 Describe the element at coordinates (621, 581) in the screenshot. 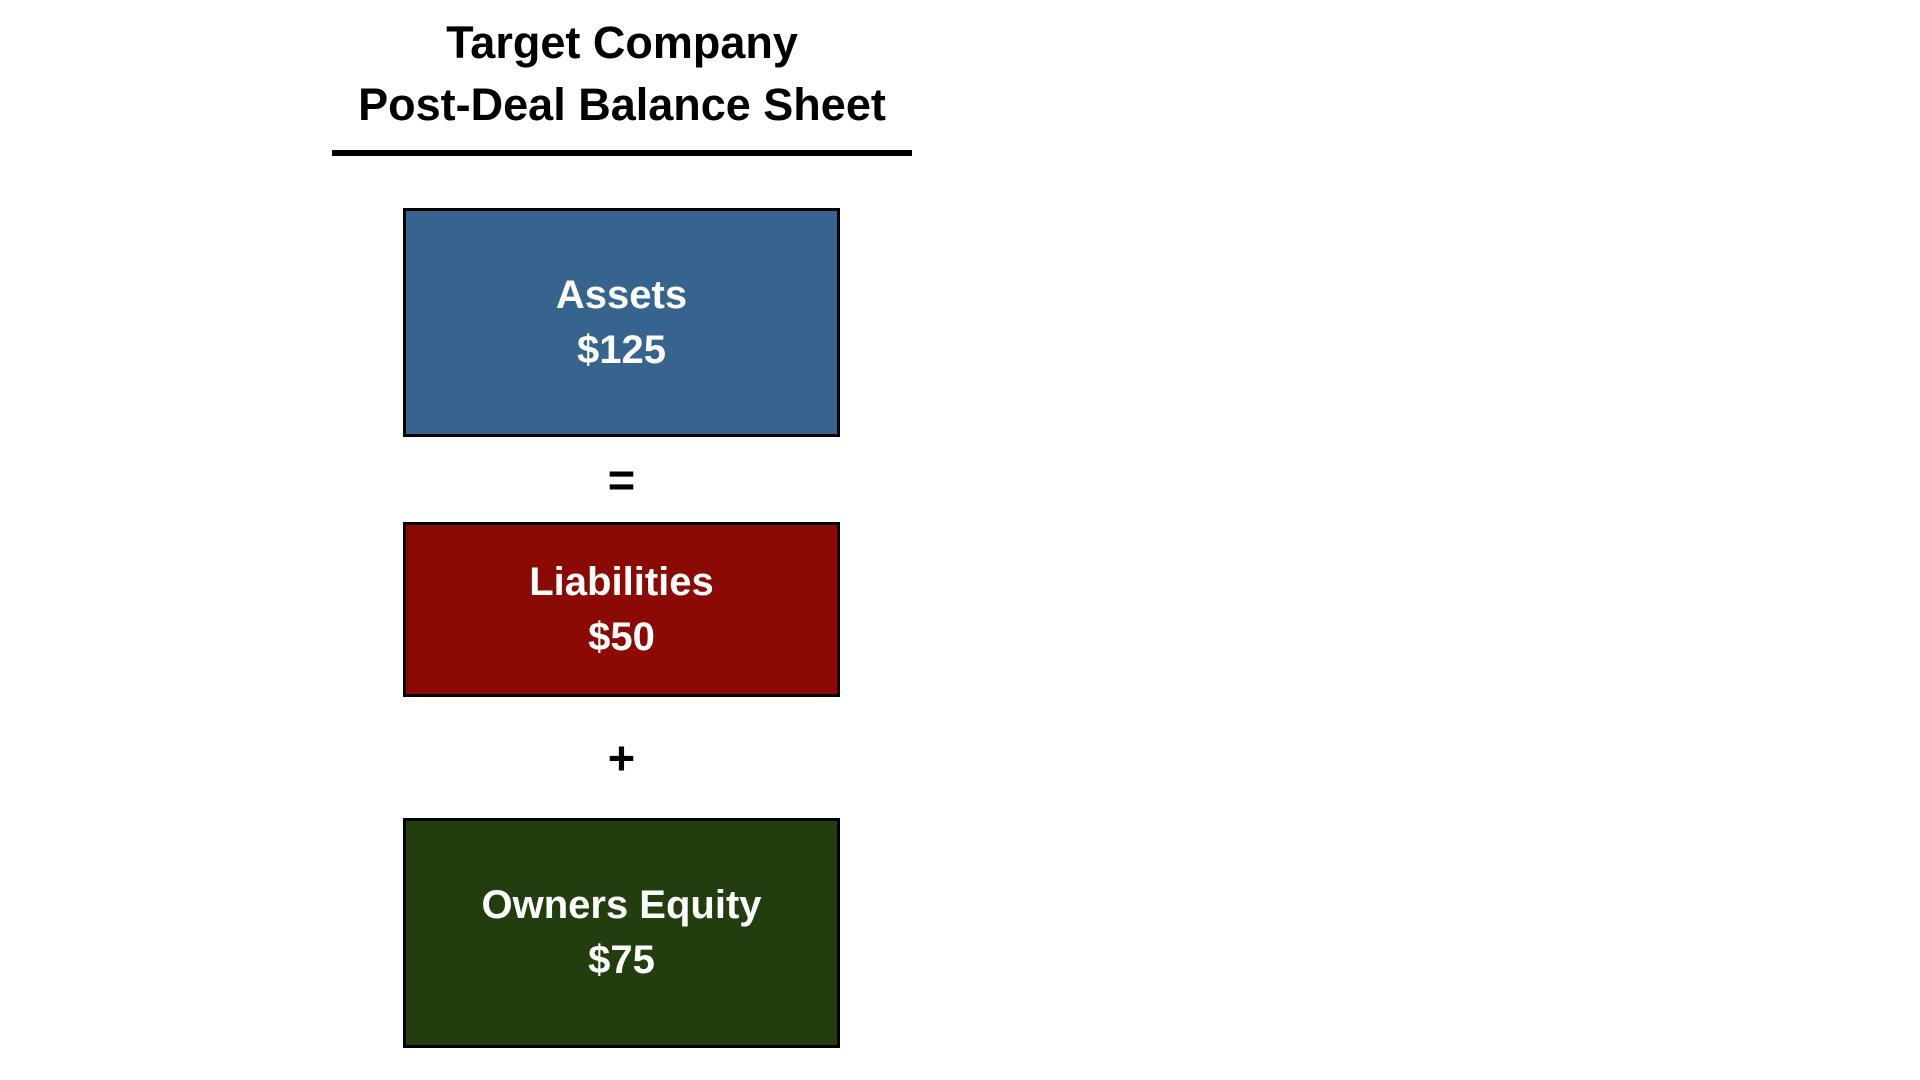

I see `liabilities-label: Liabilities` at that location.